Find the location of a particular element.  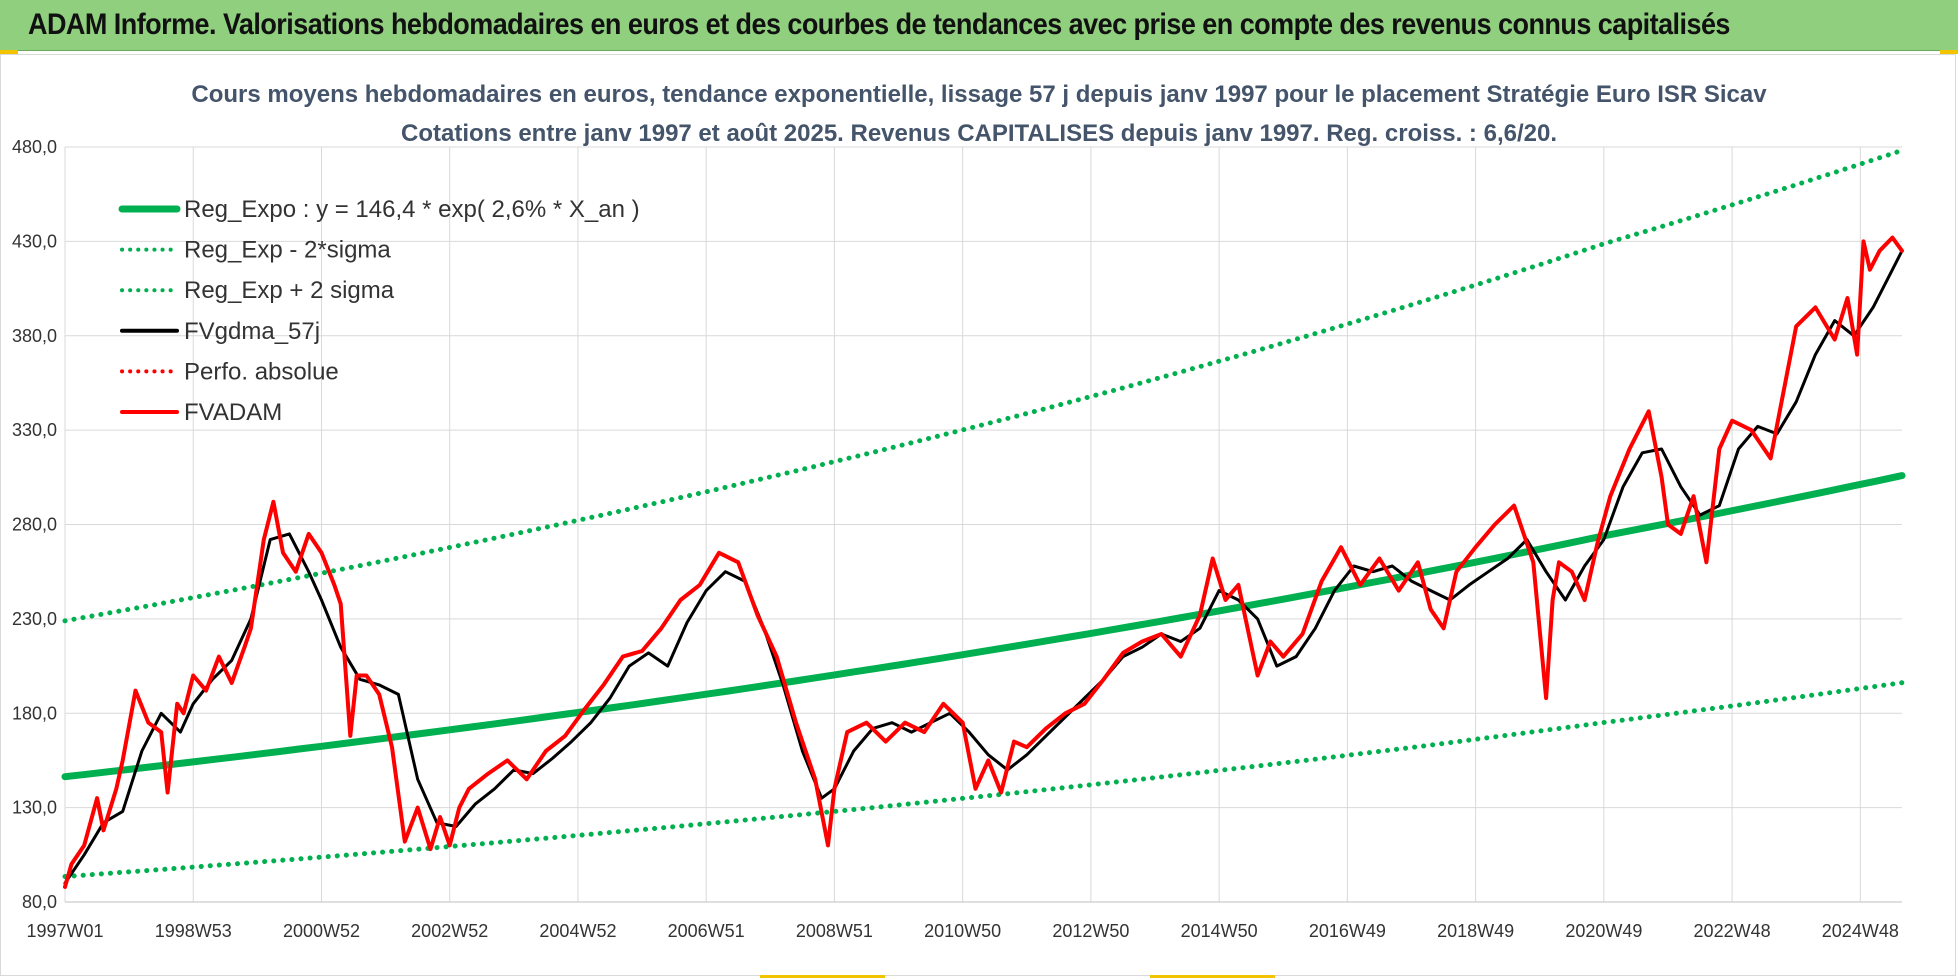

corner-accent-left is located at coordinates (9, 52).